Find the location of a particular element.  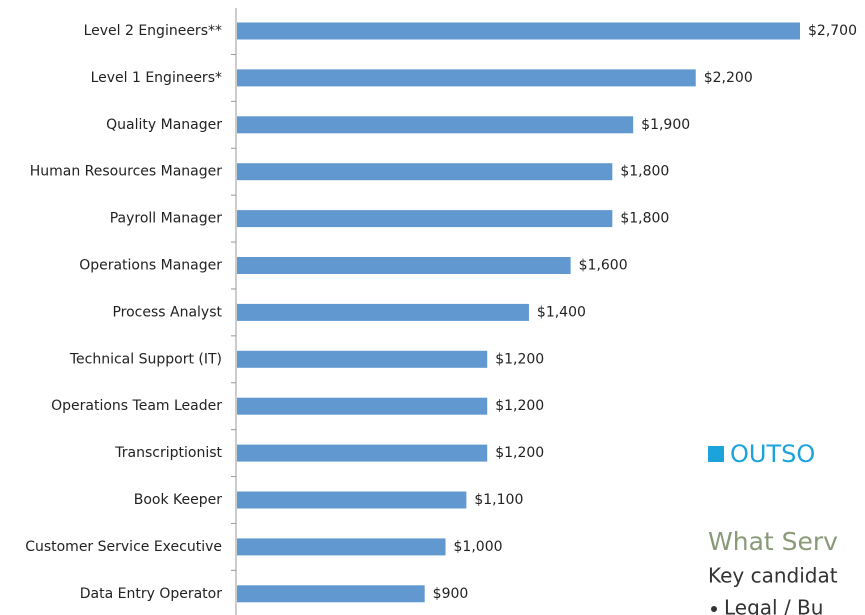

category-label: Operations Manager is located at coordinates (150, 266).